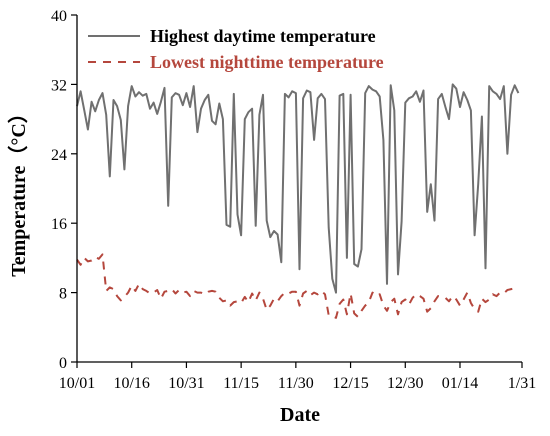  Describe the element at coordinates (18, 190) in the screenshot. I see `y-axis-title: Temperature（°C）` at that location.